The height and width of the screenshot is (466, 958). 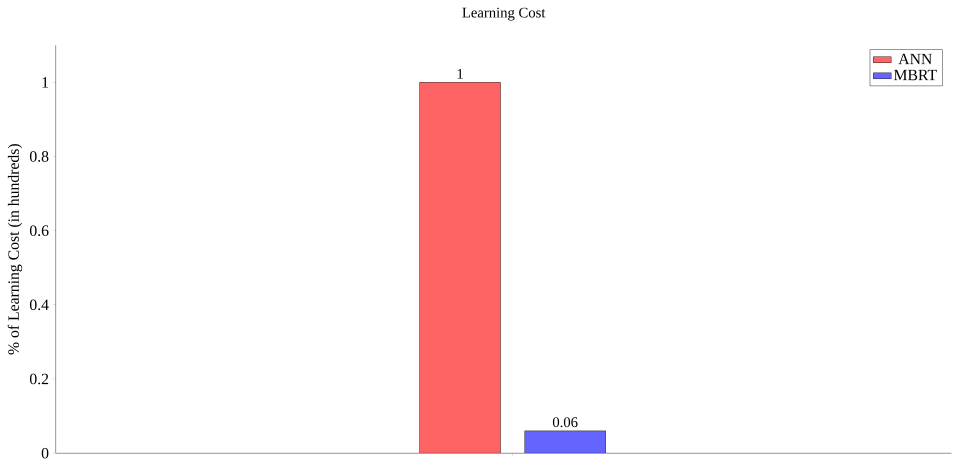 What do you see at coordinates (915, 59) in the screenshot?
I see `legend-label: ANN` at bounding box center [915, 59].